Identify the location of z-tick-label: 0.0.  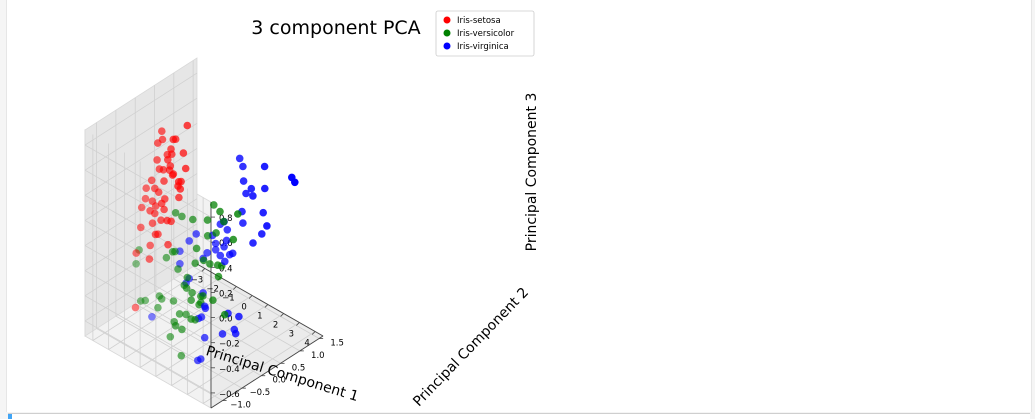
(226, 320).